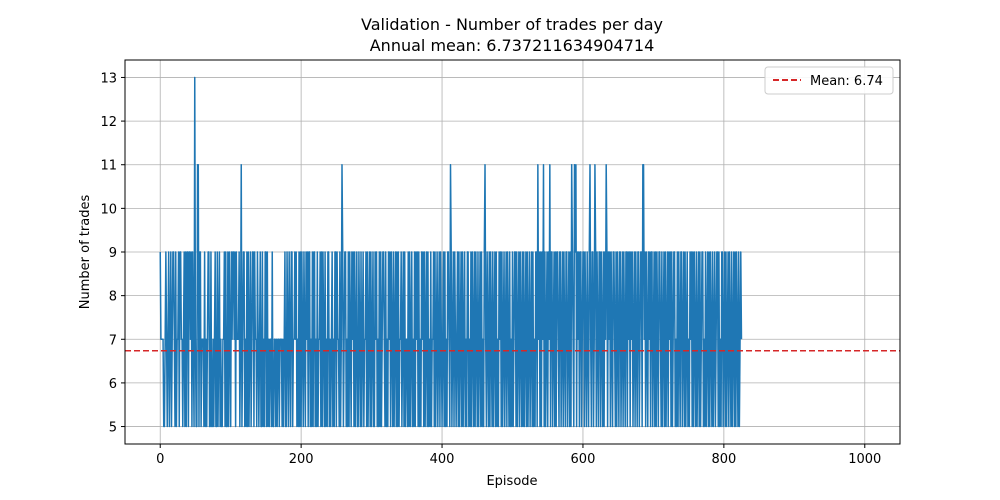 This screenshot has width=1000, height=500. I want to click on x-tick-label: 400, so click(442, 459).